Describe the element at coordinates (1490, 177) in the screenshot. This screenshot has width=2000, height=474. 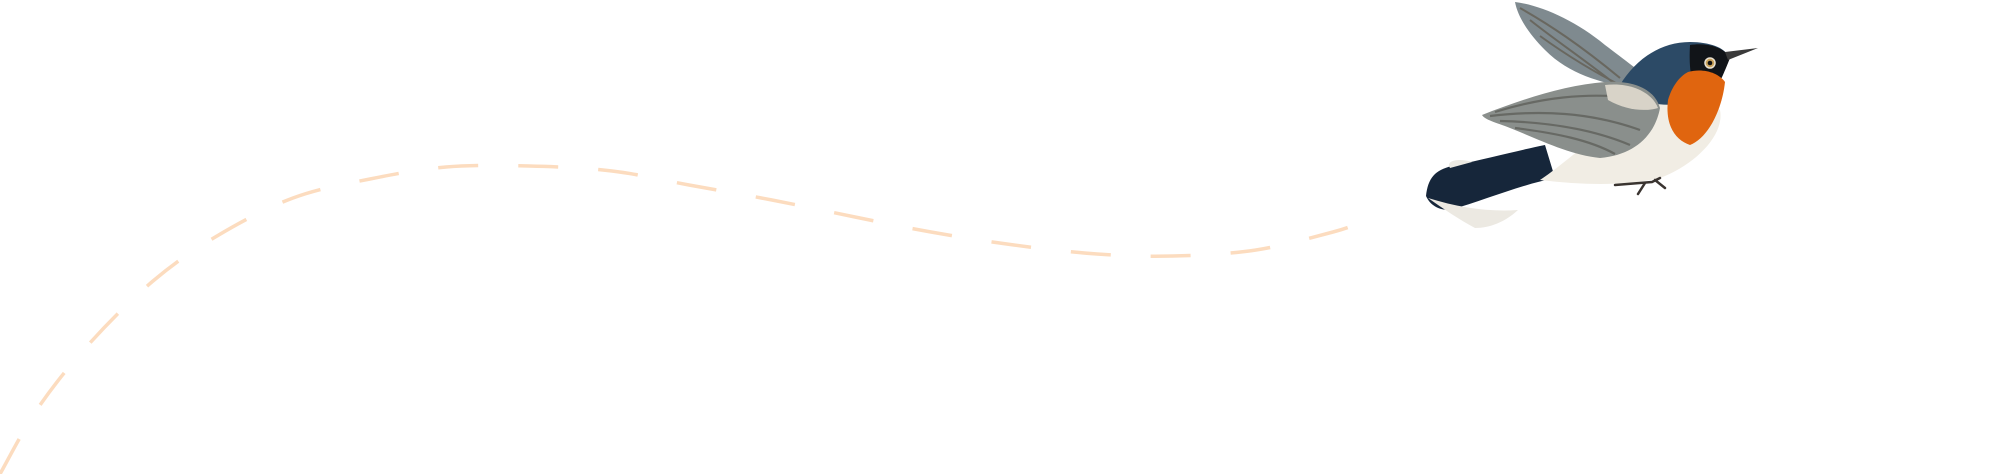
I see `bird-tail` at that location.